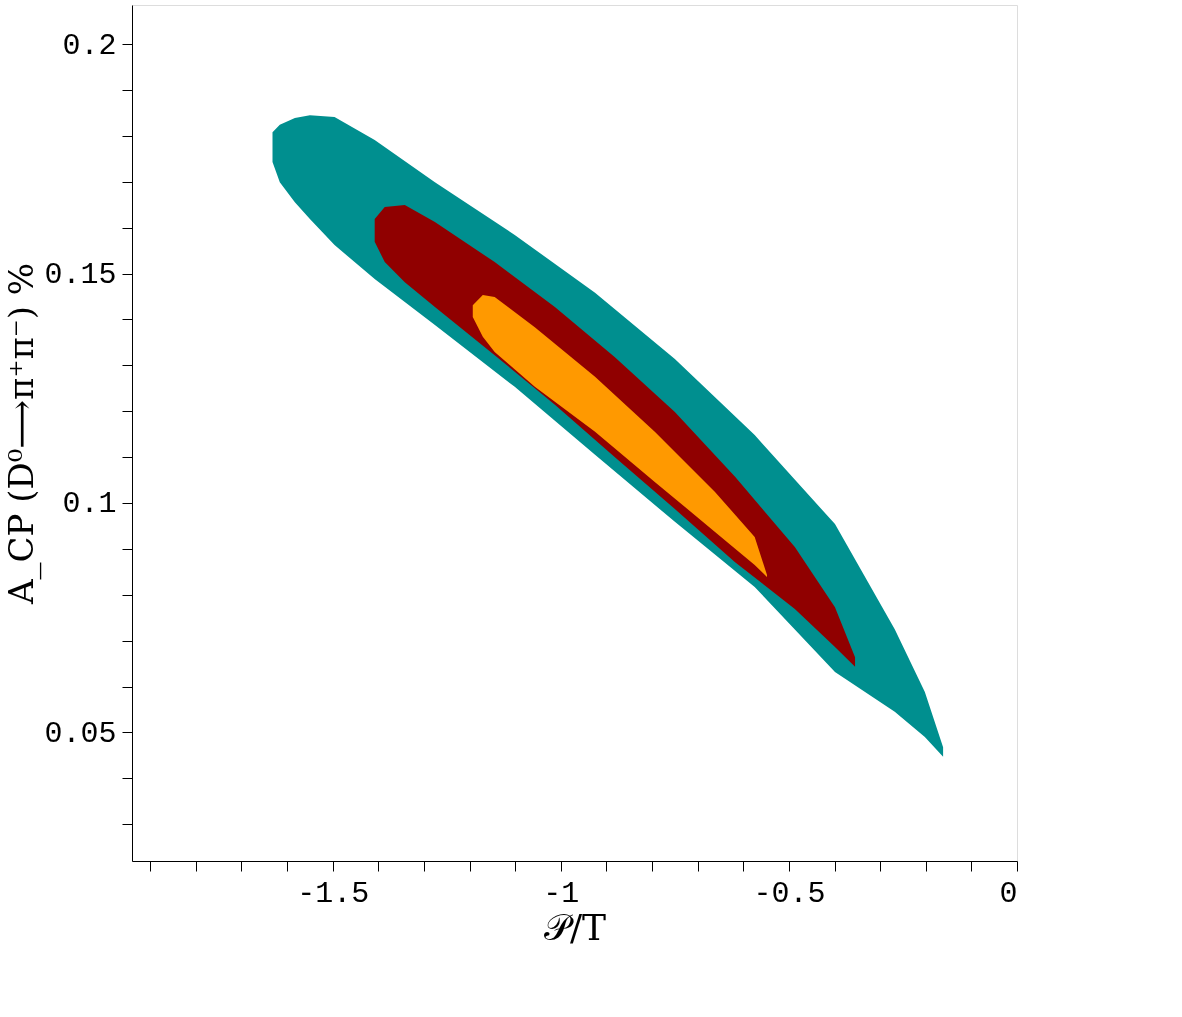 This screenshot has width=1182, height=1017. Describe the element at coordinates (789, 893) in the screenshot. I see `x-tick-label: -0.5` at that location.